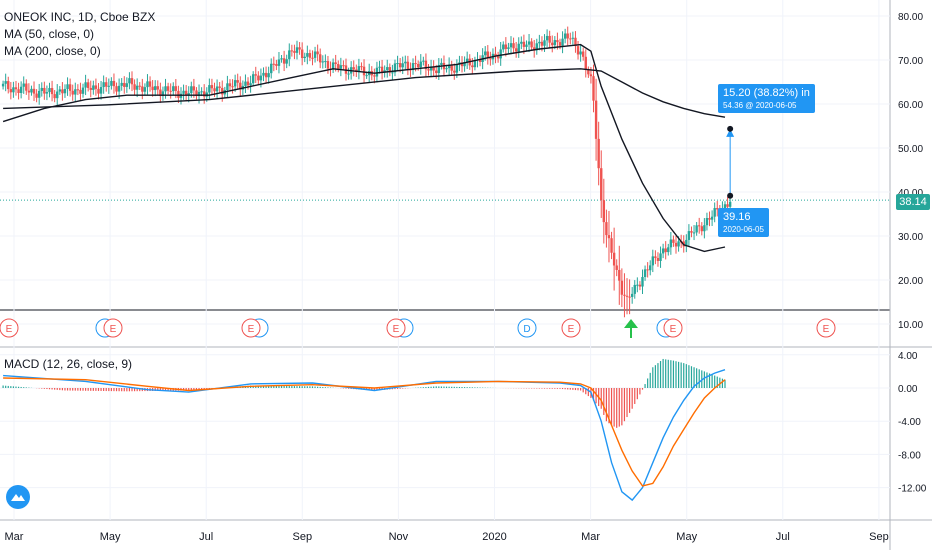 The width and height of the screenshot is (932, 550). What do you see at coordinates (18, 497) in the screenshot?
I see `tradingview-logo-icon` at bounding box center [18, 497].